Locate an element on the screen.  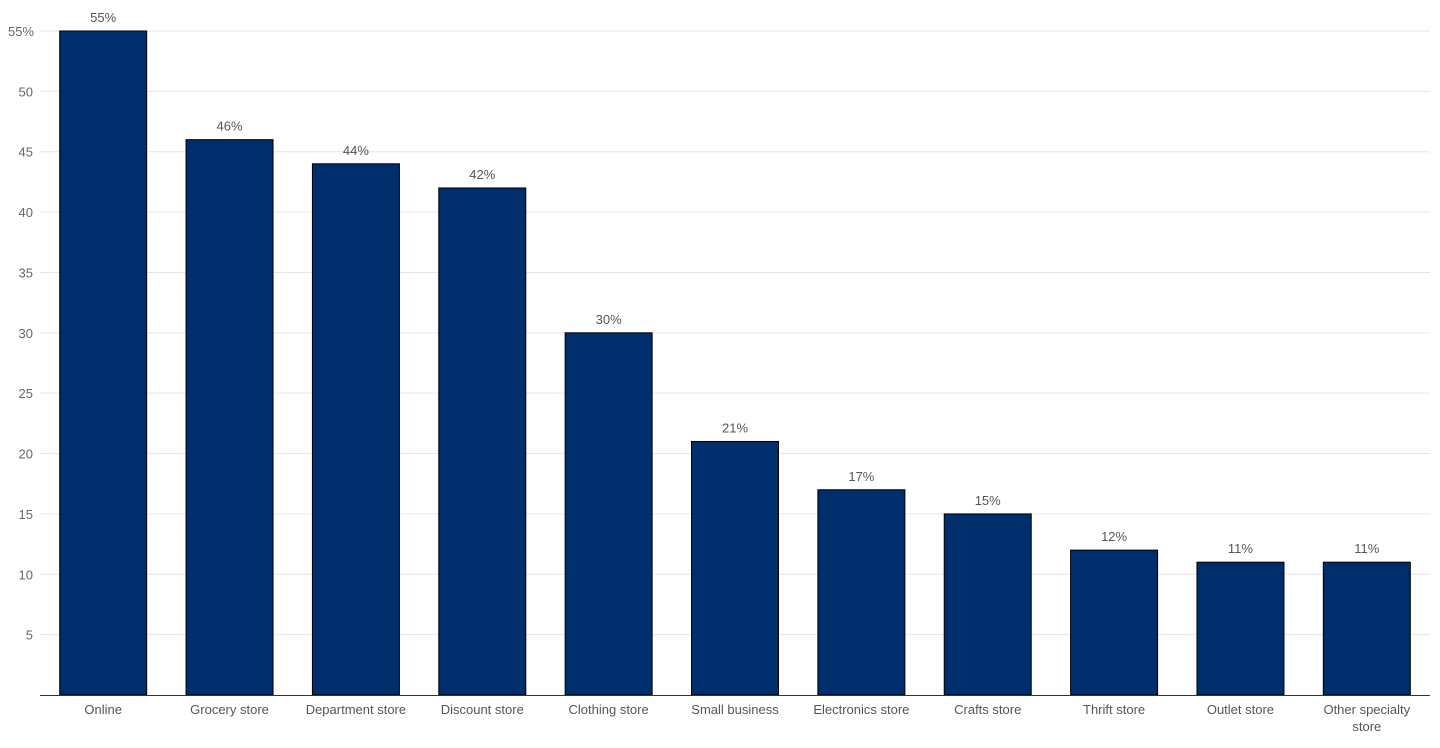
y-tick-label: 55% is located at coordinates (21, 31).